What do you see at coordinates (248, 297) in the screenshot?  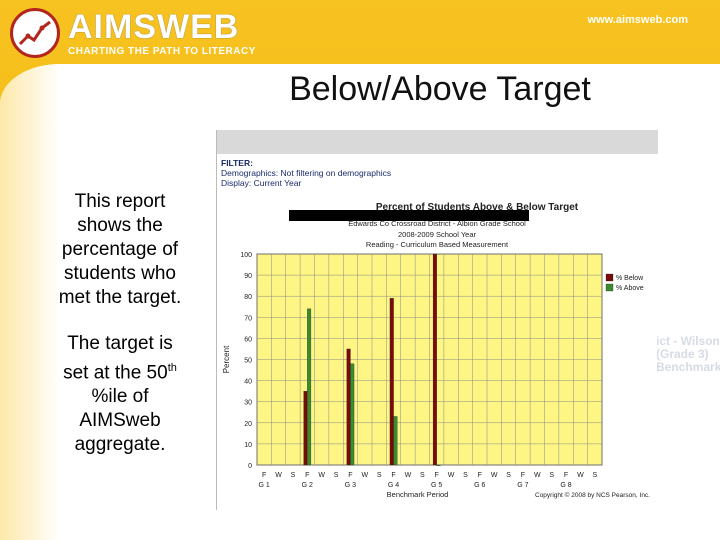 I see `y-tick-label: 80` at bounding box center [248, 297].